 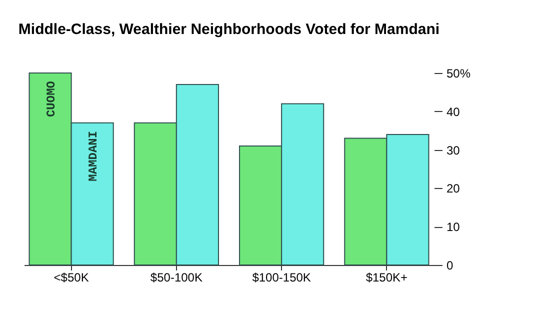 I want to click on chart-title: Middle-Class, Wealthier Neighborhoods Voted for Mamdani, so click(x=229, y=29).